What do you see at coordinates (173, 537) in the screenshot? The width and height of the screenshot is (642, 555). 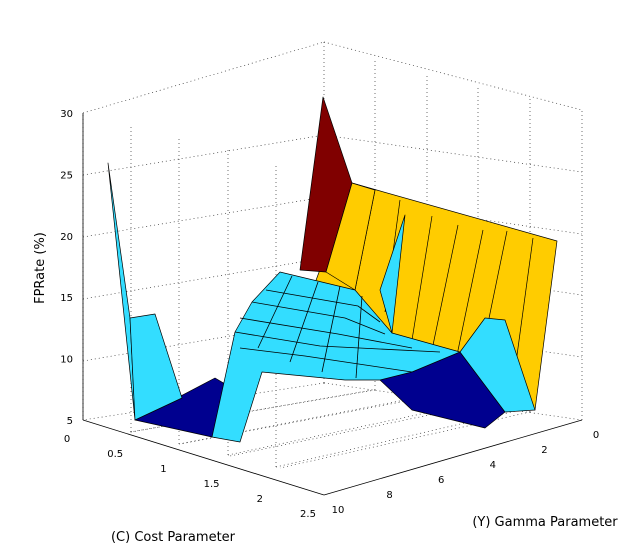 I see `x-axis-label: (C) Cost Parameter` at bounding box center [173, 537].